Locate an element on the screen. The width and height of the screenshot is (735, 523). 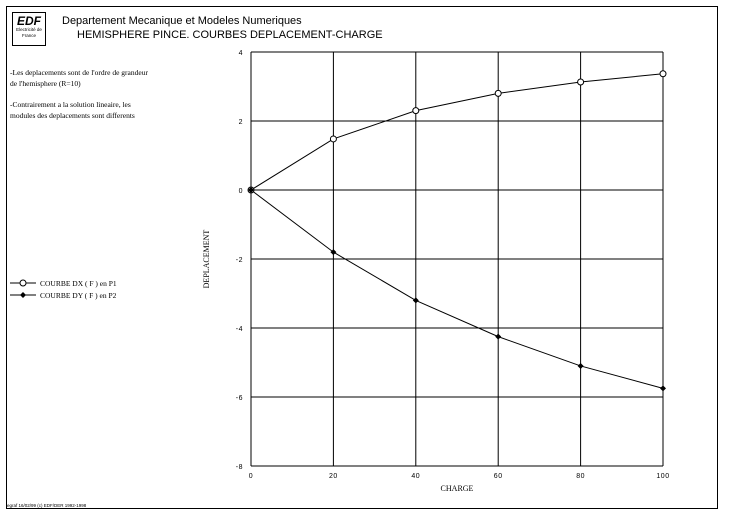
y-tick-label: 4 is located at coordinates (241, 53).